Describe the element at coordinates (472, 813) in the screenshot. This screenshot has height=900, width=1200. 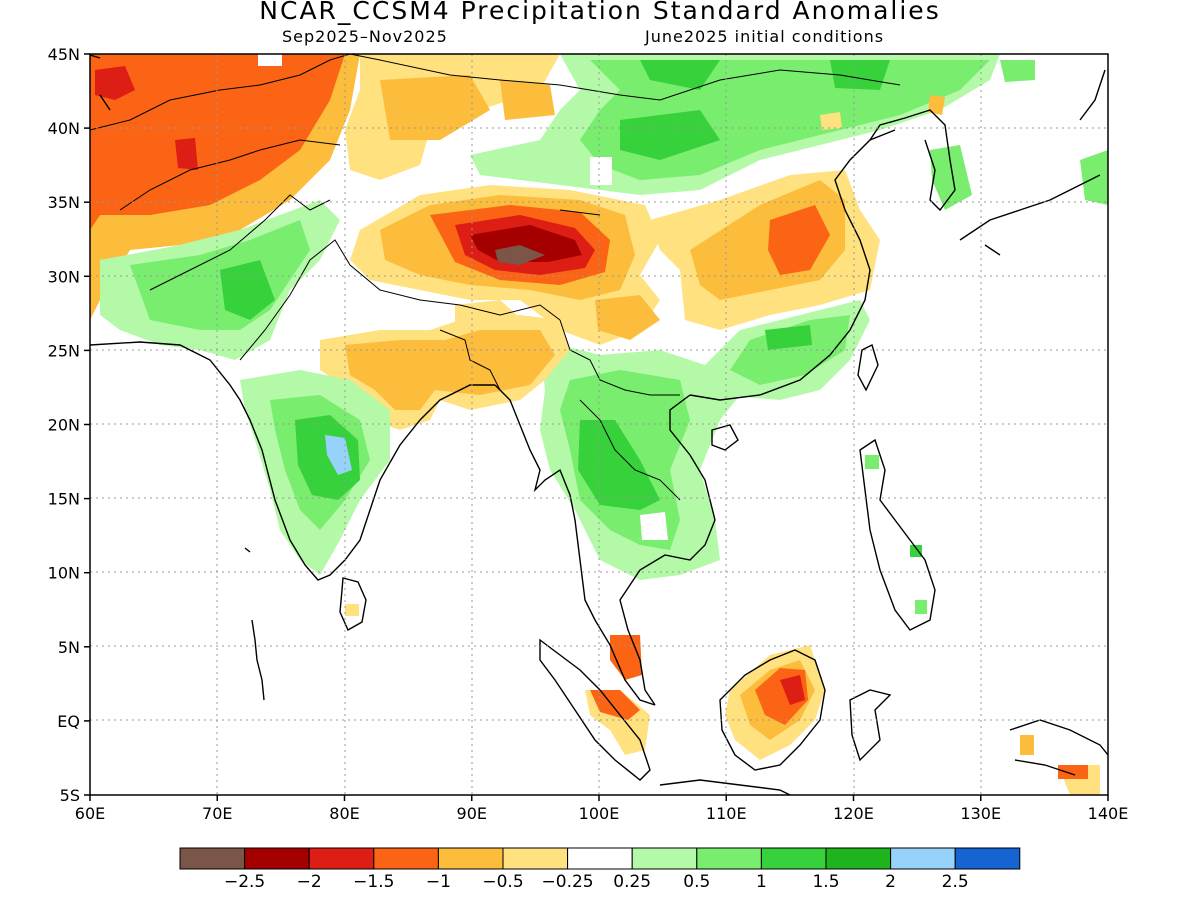
I see `lon-tick-label: 90E` at that location.